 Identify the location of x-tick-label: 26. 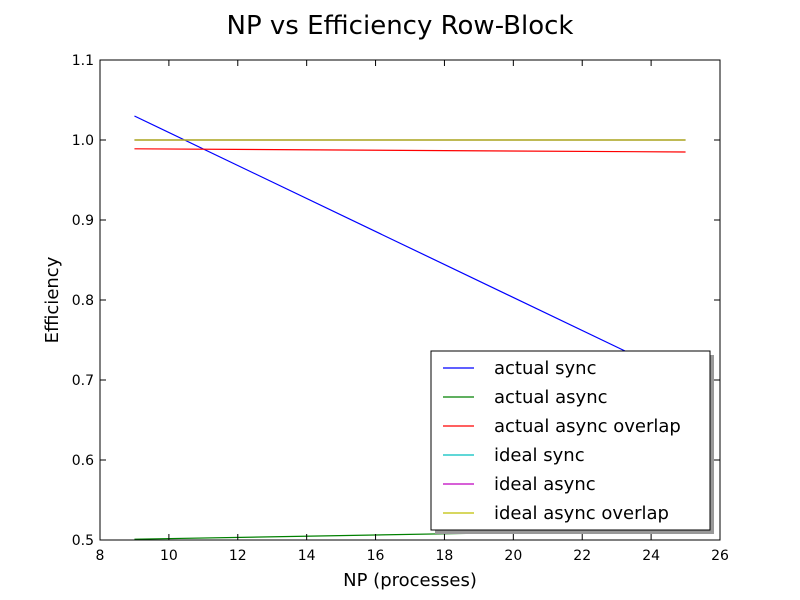
(720, 556).